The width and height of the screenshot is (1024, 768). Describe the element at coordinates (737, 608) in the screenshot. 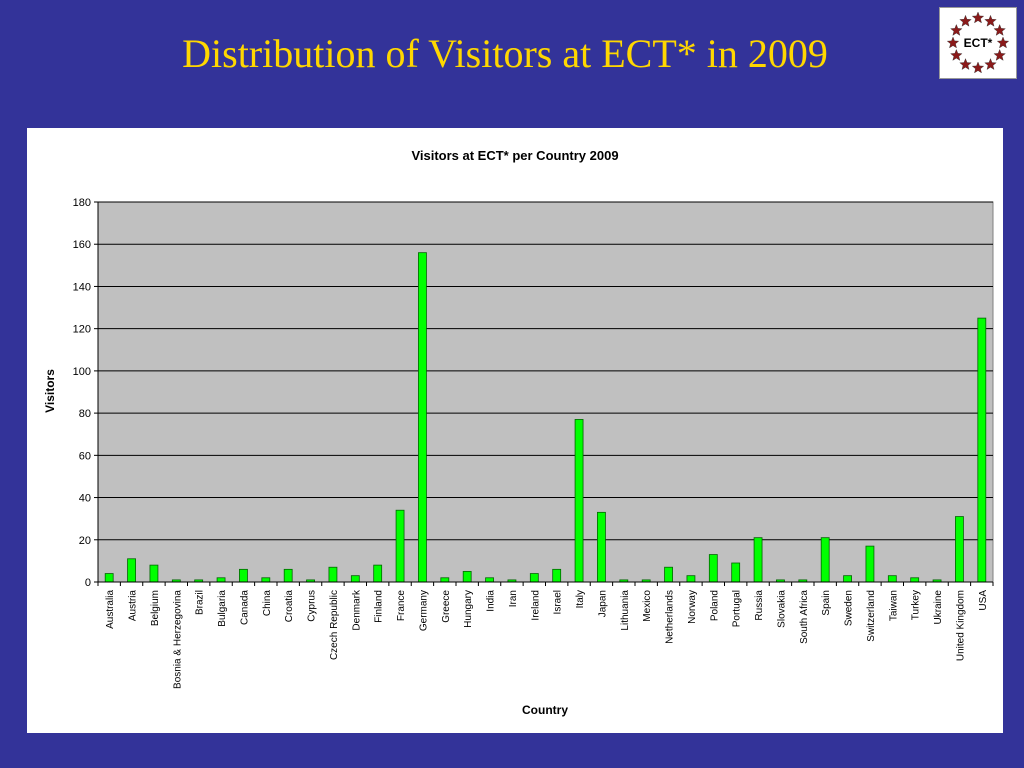

I see `x-tick-label: Portugal` at that location.